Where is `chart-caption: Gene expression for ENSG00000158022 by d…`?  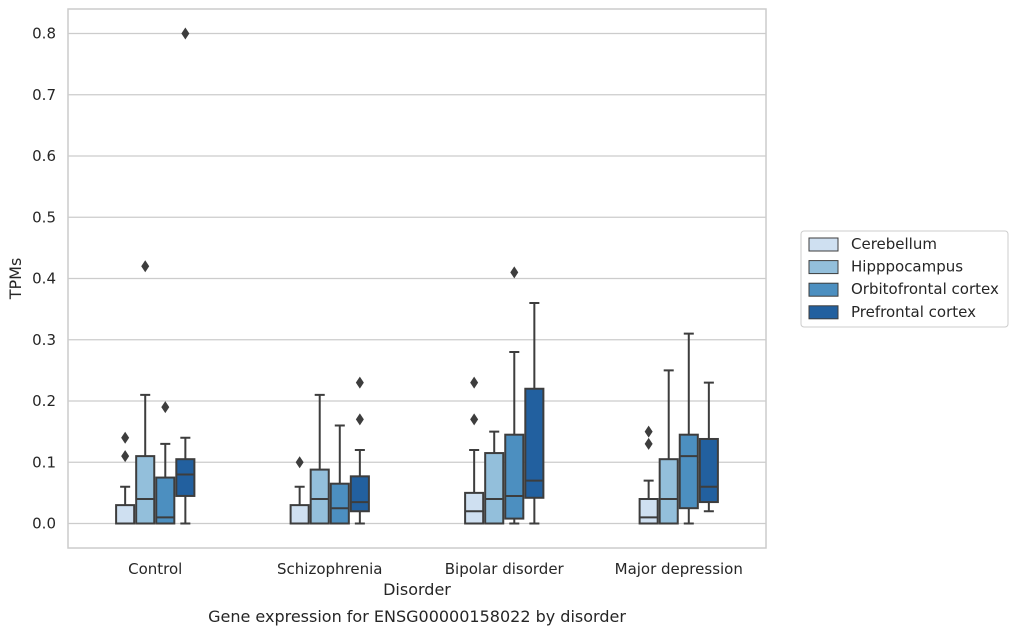 chart-caption: Gene expression for ENSG00000158022 by d… is located at coordinates (417, 616).